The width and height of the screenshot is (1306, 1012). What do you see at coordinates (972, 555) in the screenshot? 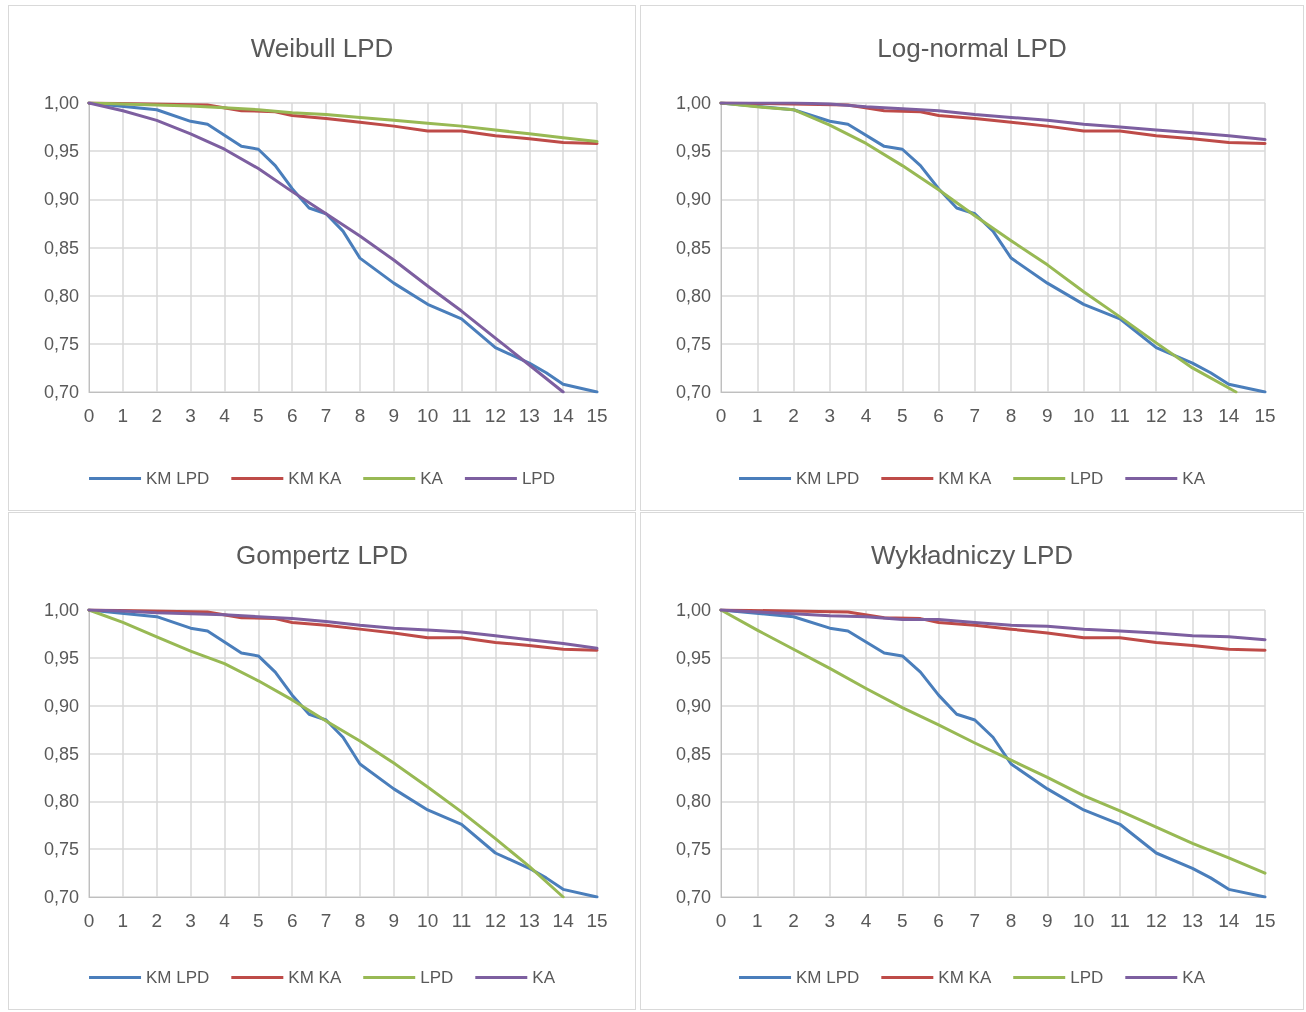
I see `chart-title: Wykładniczy LPD` at bounding box center [972, 555].